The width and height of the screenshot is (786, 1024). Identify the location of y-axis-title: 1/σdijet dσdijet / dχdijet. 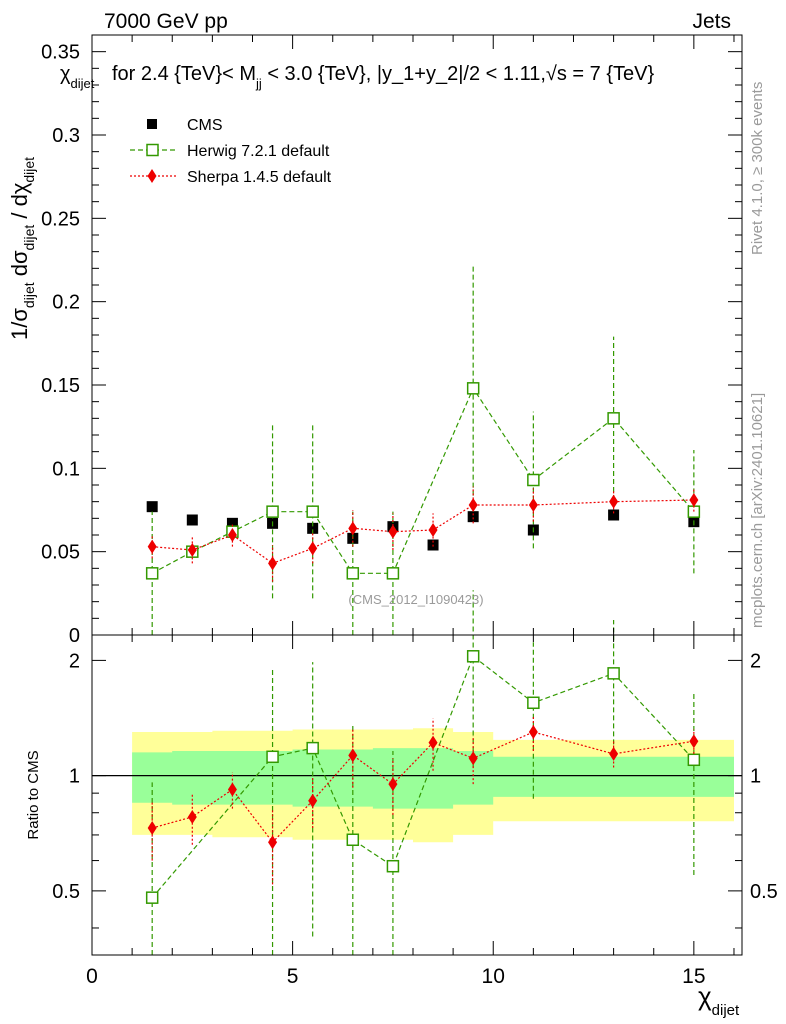
(22, 248).